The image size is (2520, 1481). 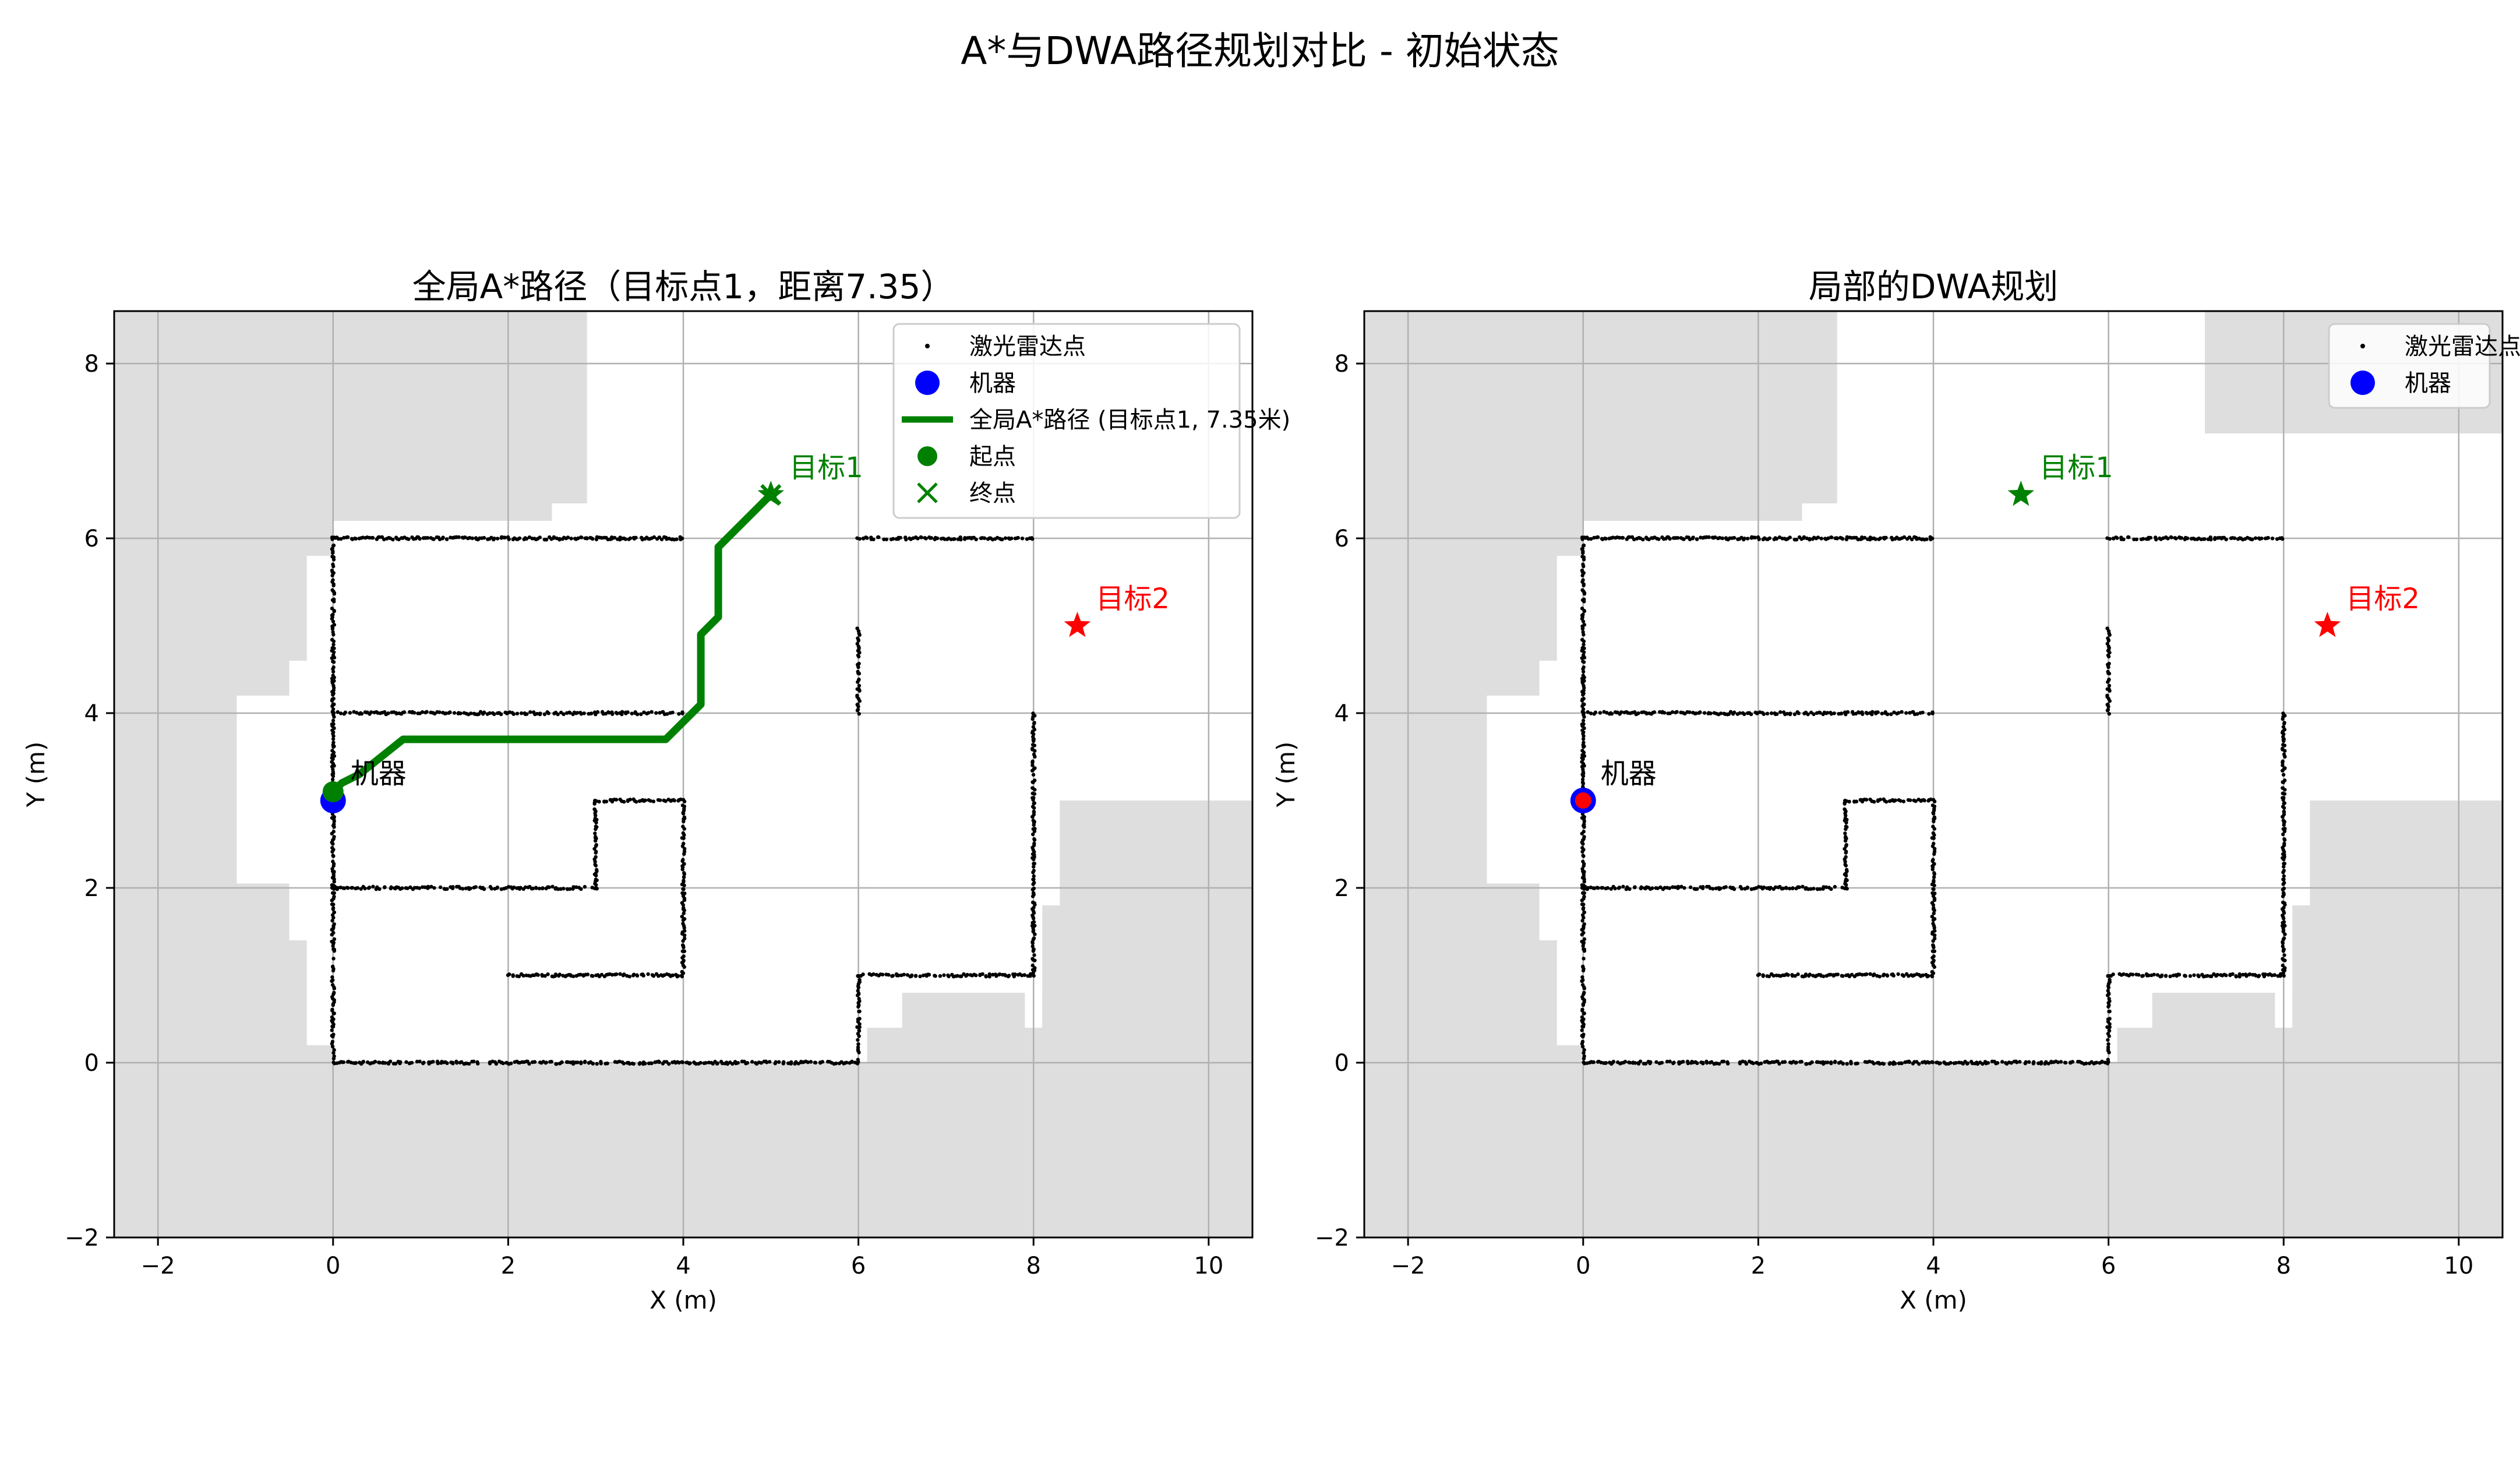 What do you see at coordinates (552, 644) in the screenshot?
I see `astar-path` at bounding box center [552, 644].